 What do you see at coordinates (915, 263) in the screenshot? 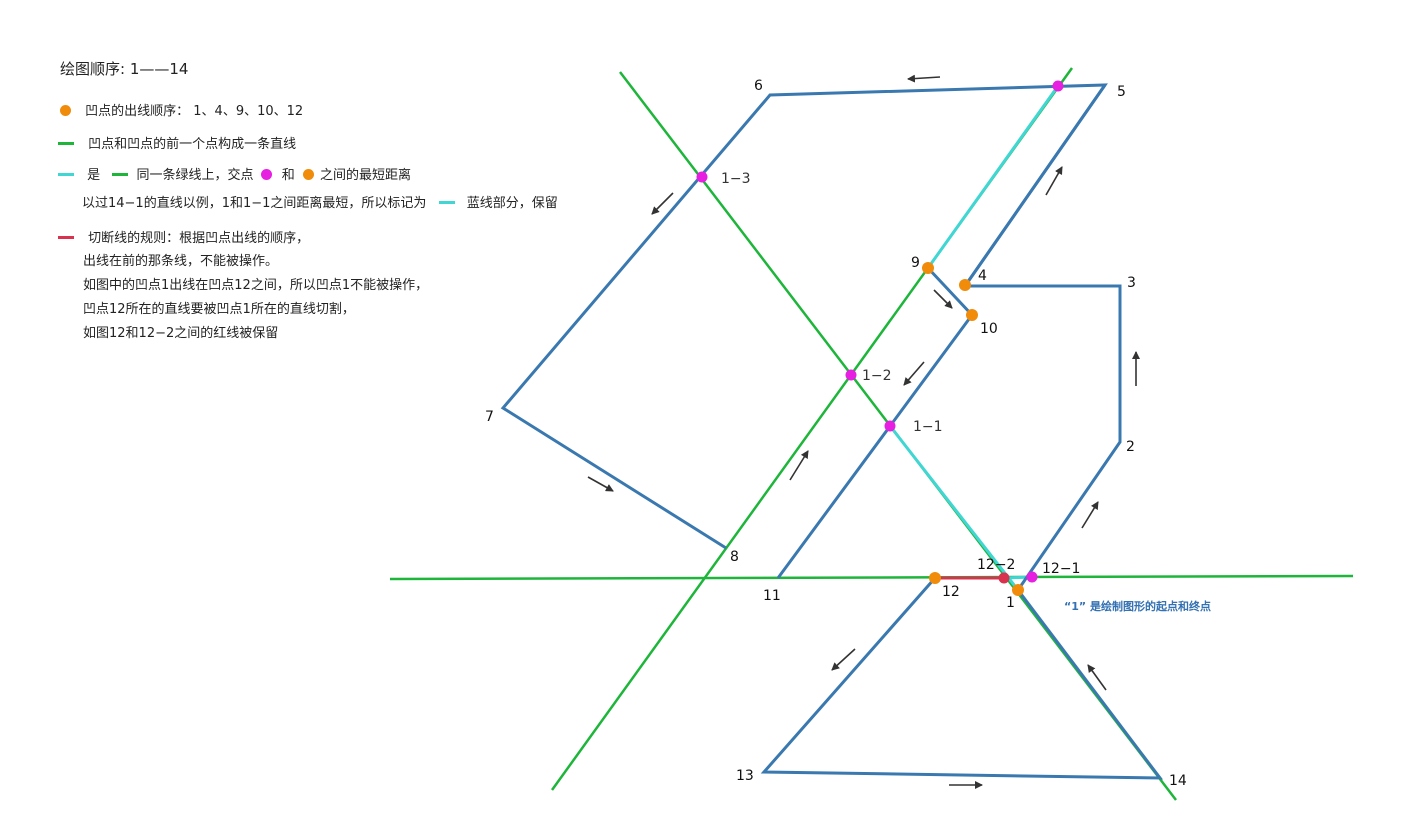
I see `label-9: 9` at bounding box center [915, 263].